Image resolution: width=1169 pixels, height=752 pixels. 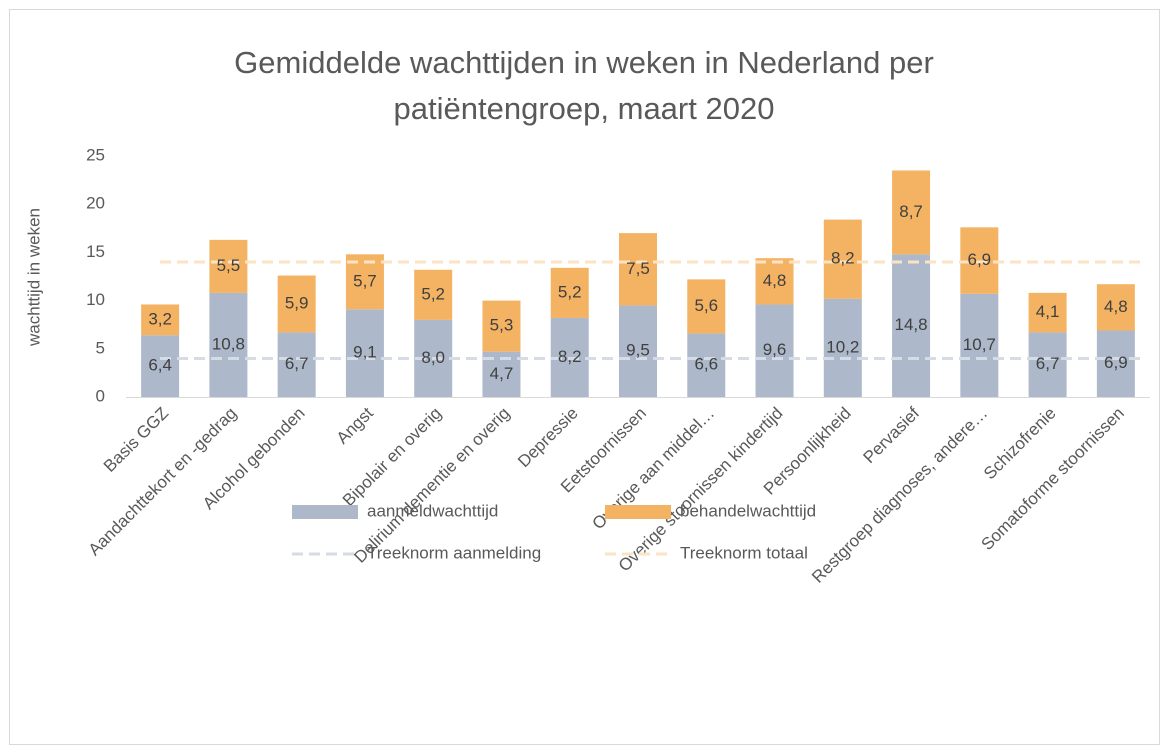 What do you see at coordinates (100, 395) in the screenshot?
I see `y-tick-label: 0` at bounding box center [100, 395].